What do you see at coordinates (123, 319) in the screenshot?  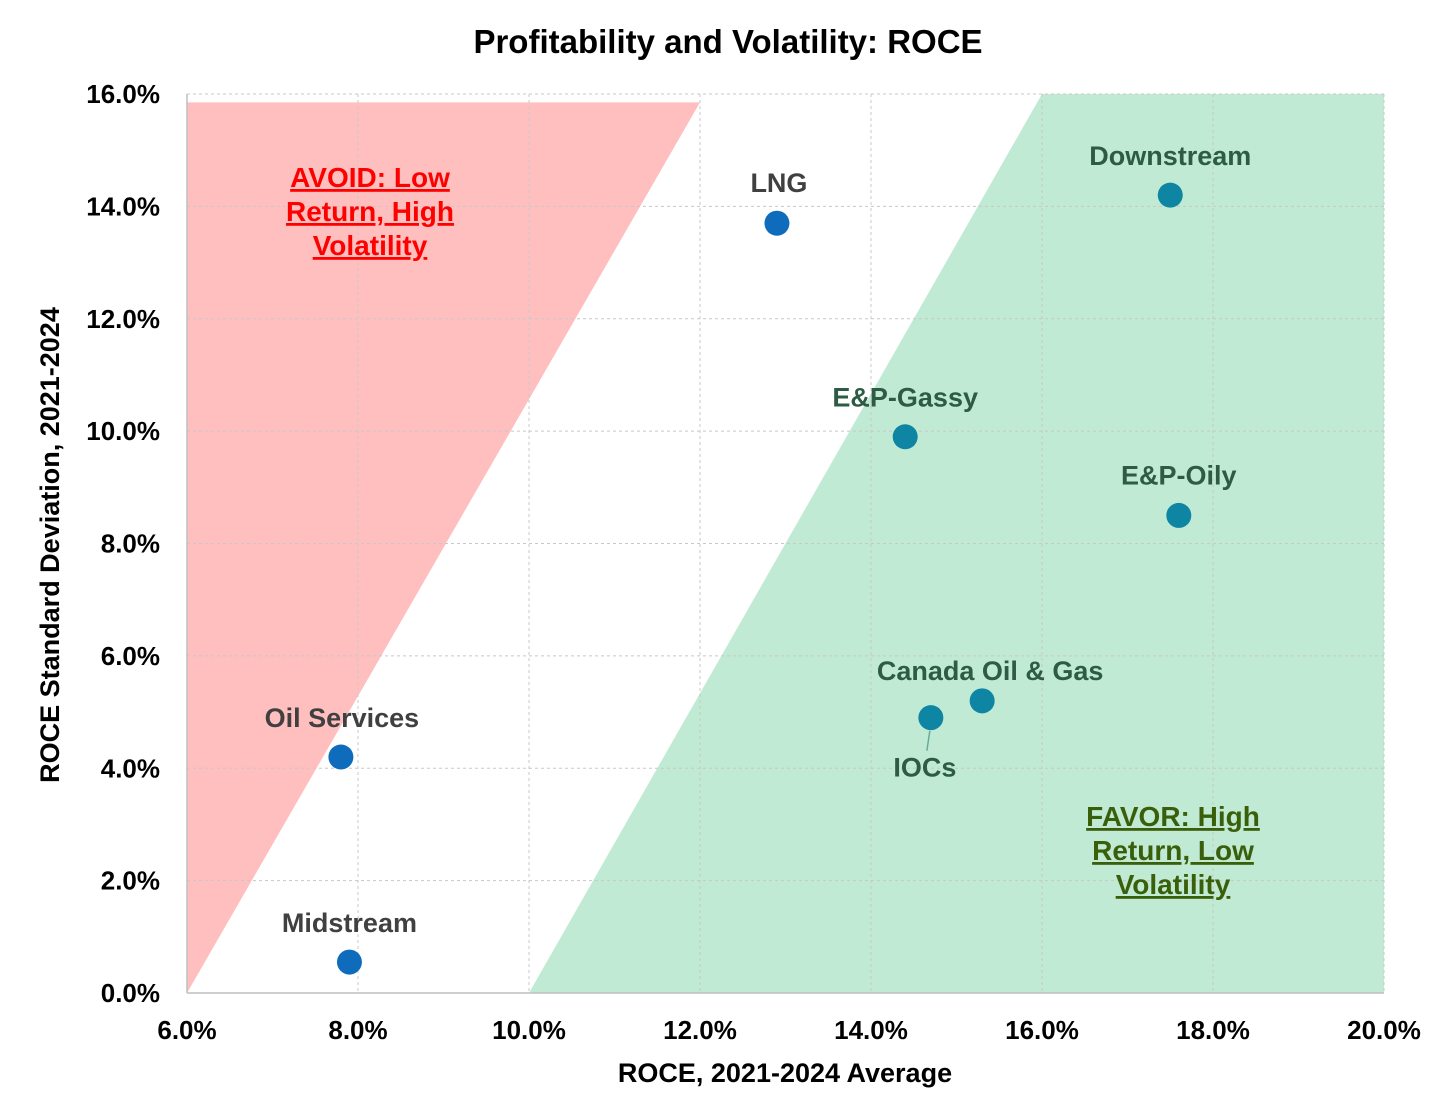 I see `y-tick-label: 12.0%` at bounding box center [123, 319].